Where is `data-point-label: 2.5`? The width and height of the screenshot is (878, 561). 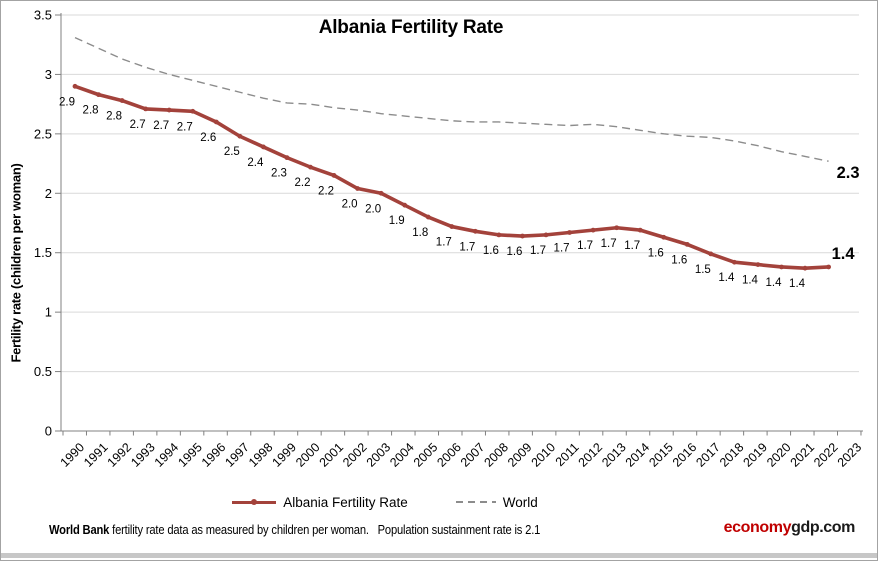
data-point-label: 2.5 is located at coordinates (232, 152).